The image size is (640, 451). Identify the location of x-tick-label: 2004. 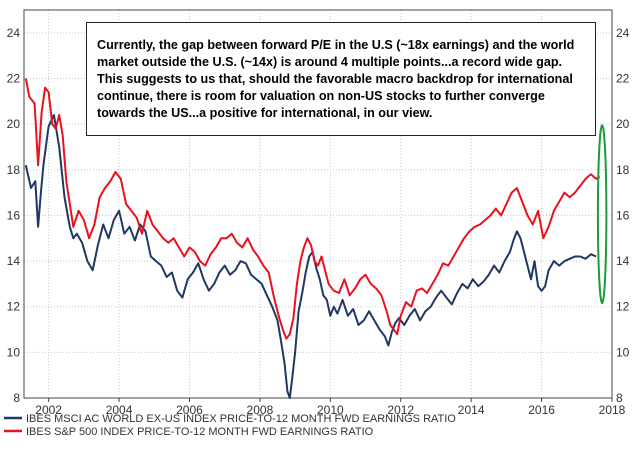
(119, 410).